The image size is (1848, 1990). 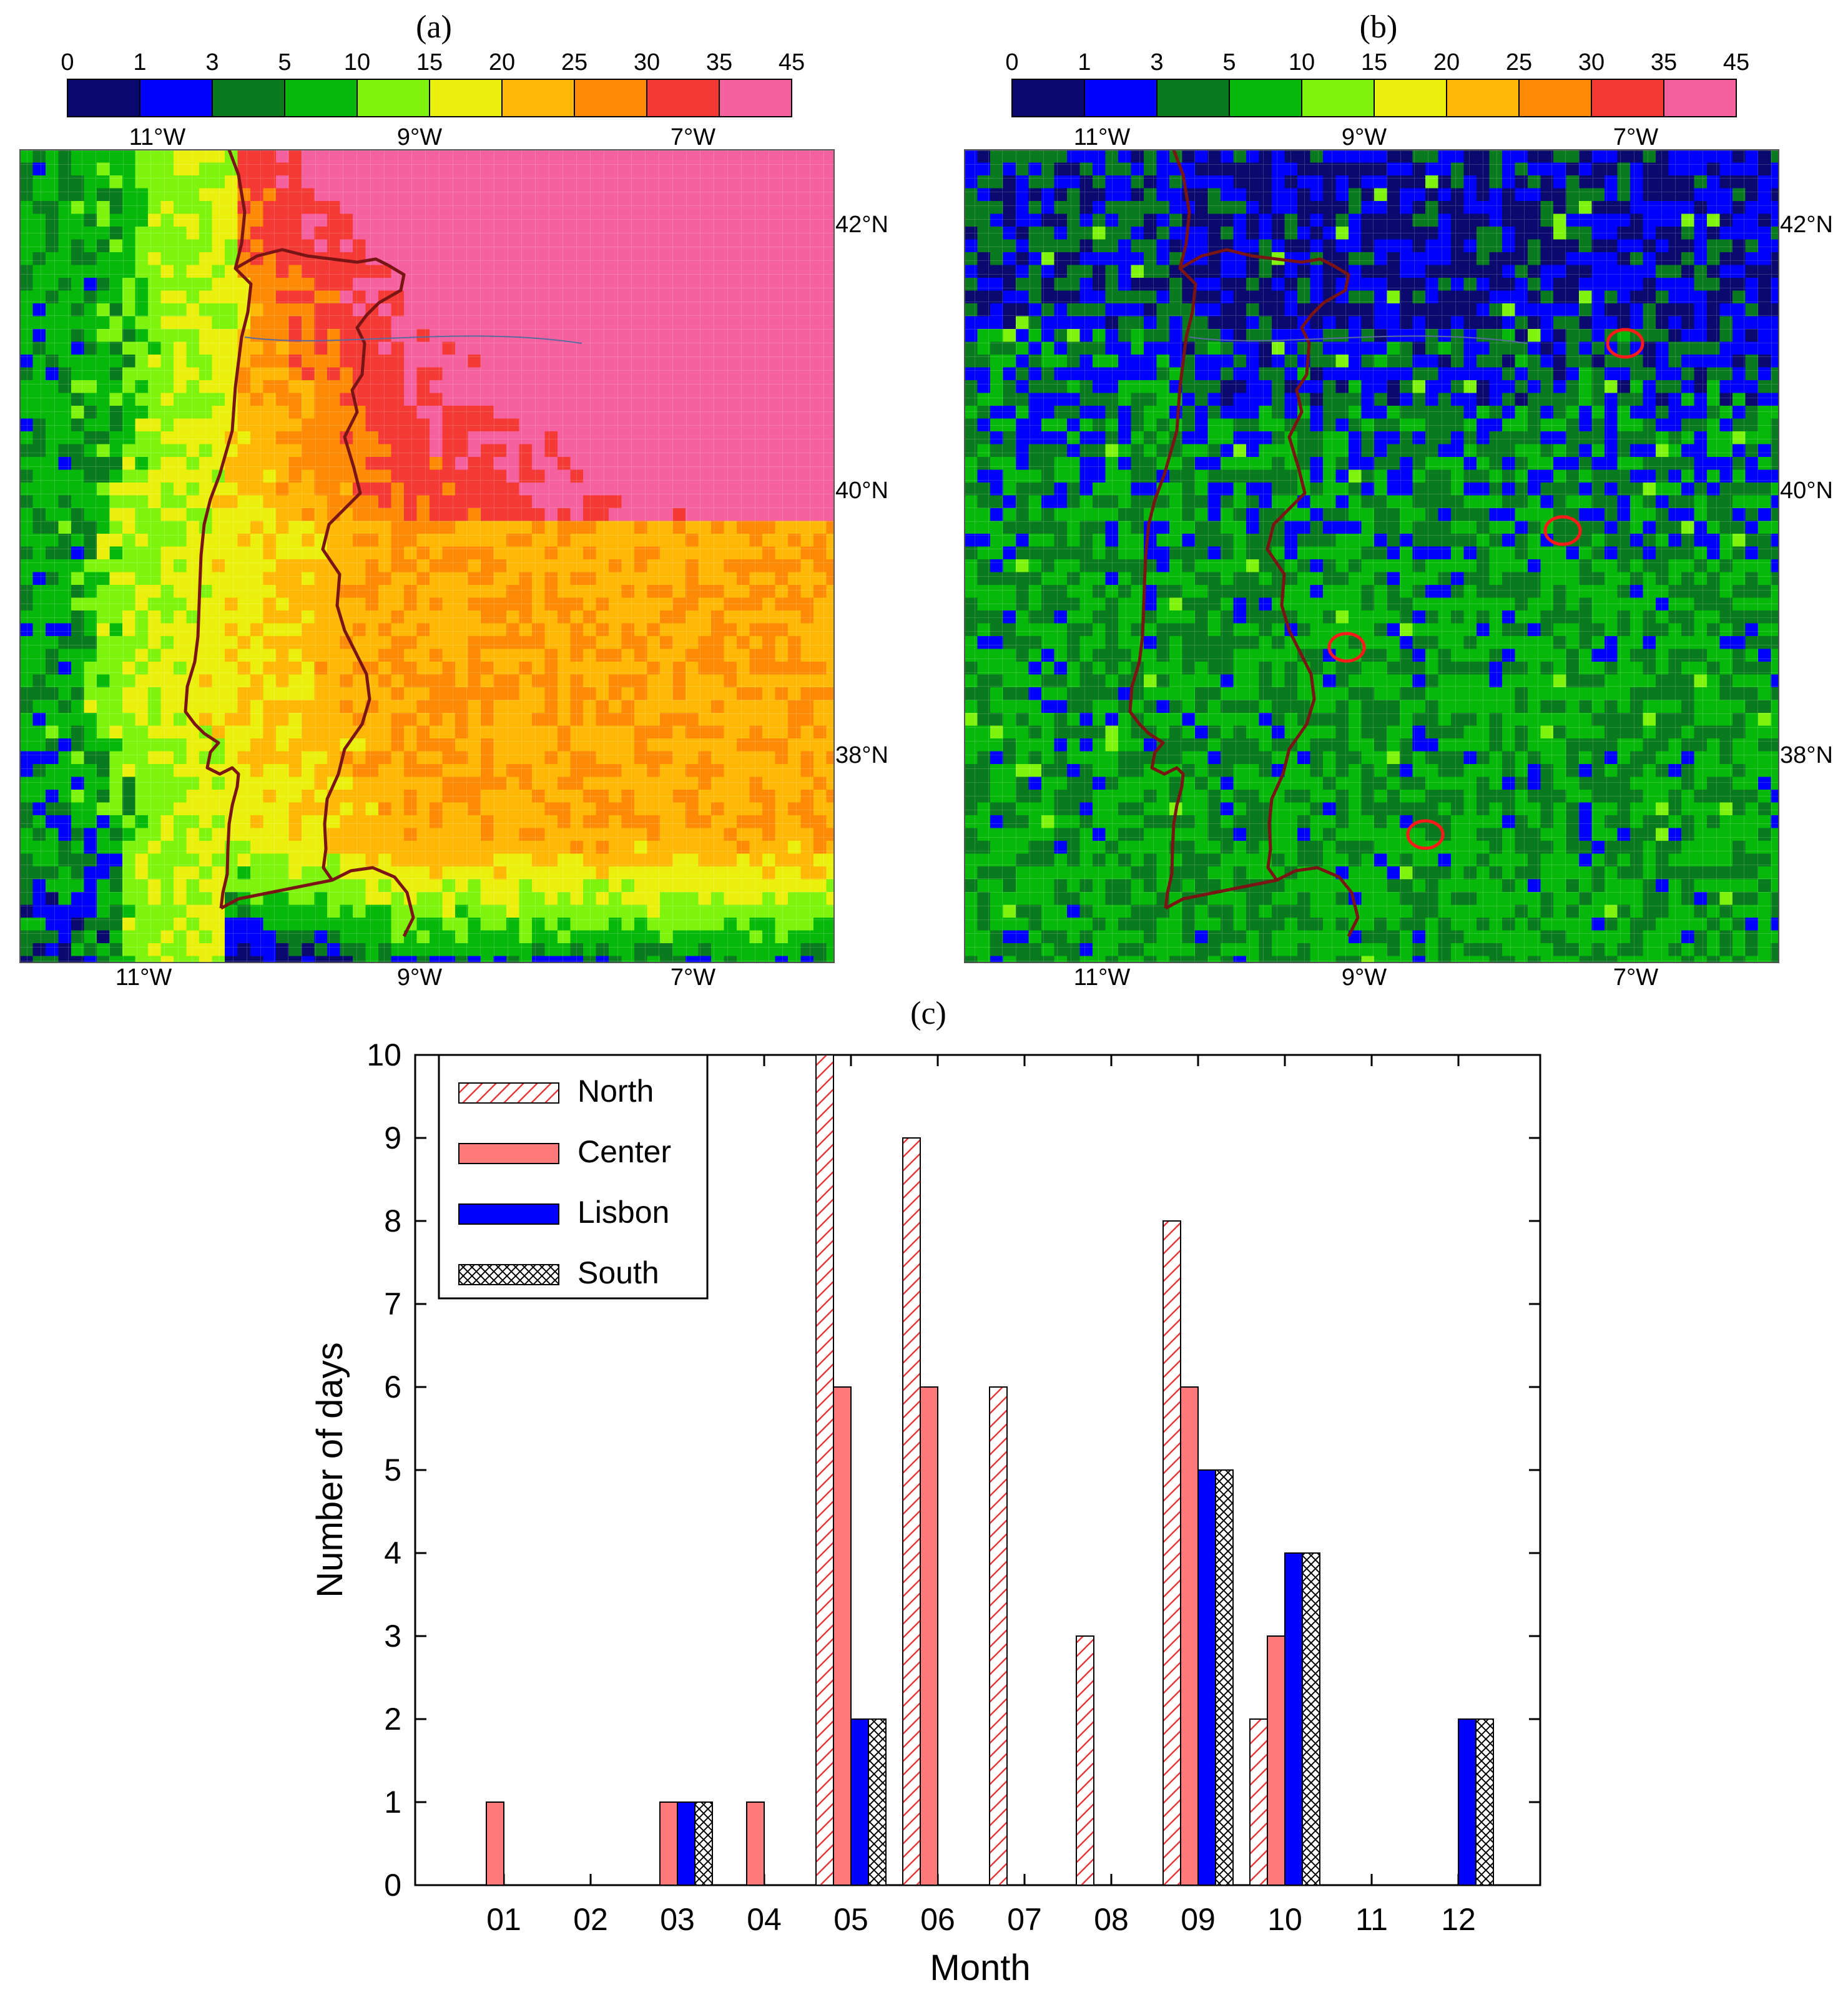 I want to click on panel-b-label: (b), so click(x=1379, y=27).